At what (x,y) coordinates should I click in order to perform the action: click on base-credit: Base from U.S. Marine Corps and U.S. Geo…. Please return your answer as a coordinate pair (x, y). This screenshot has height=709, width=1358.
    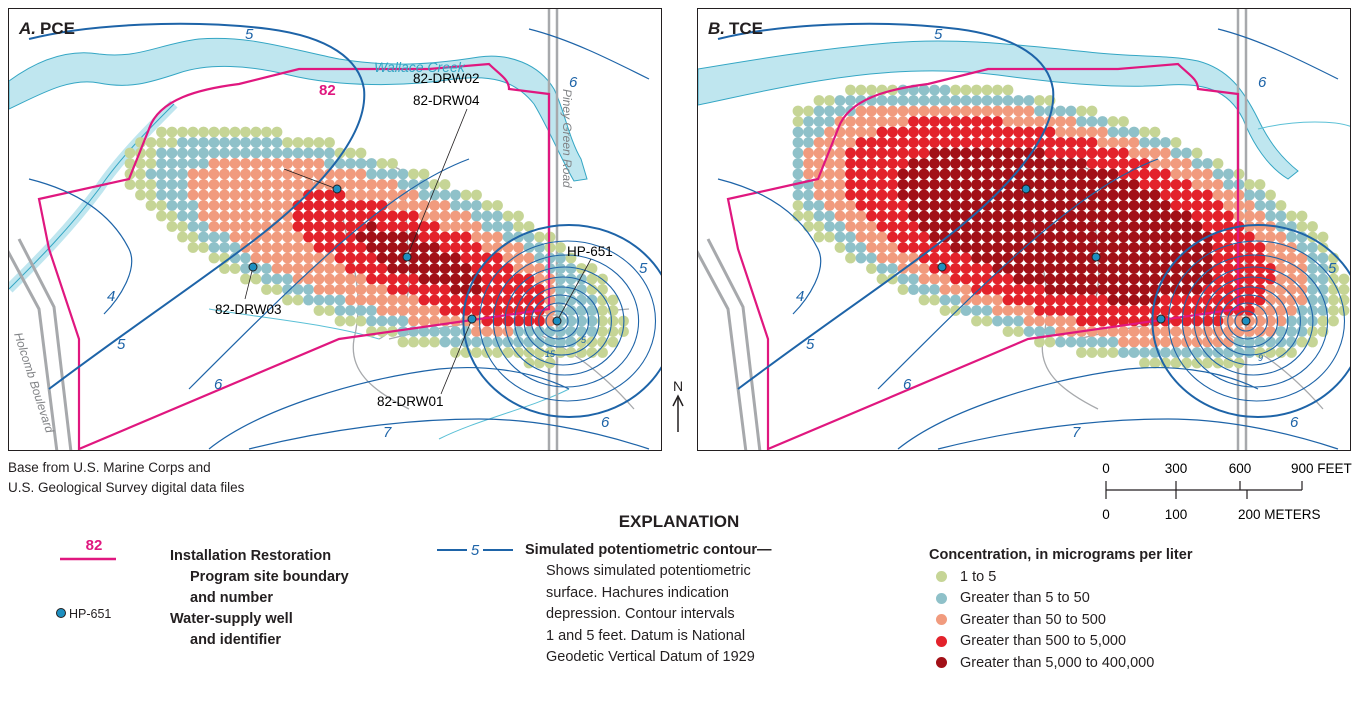
    Looking at the image, I should click on (126, 478).